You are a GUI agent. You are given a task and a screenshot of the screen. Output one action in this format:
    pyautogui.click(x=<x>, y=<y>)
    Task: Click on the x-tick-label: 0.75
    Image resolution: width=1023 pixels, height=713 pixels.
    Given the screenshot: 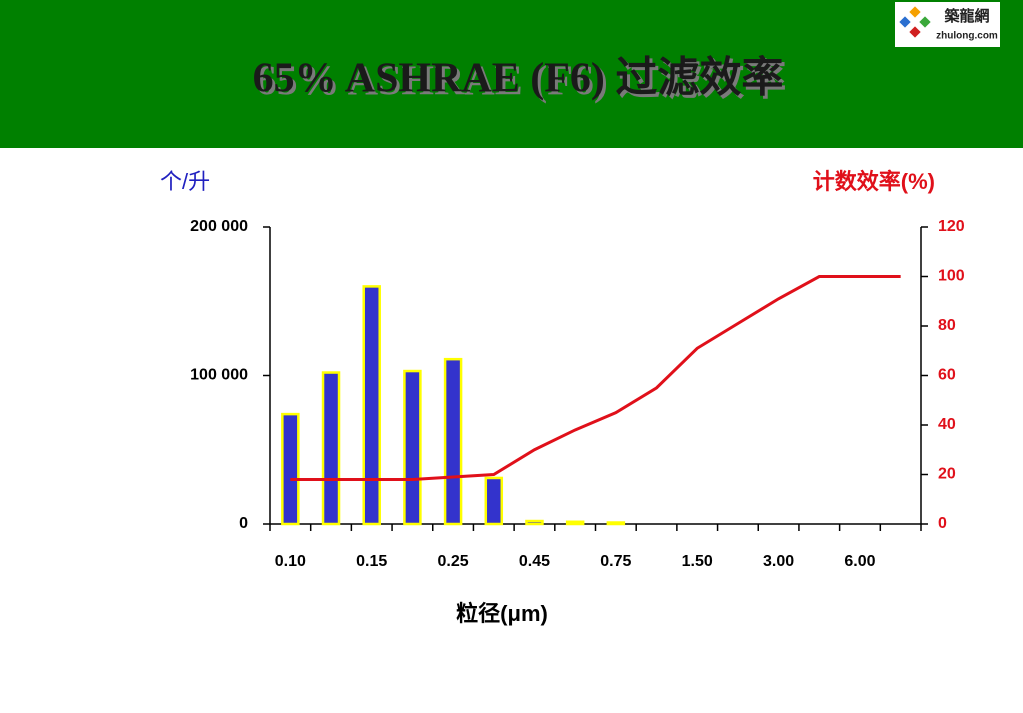 What is the action you would take?
    pyautogui.click(x=615, y=561)
    